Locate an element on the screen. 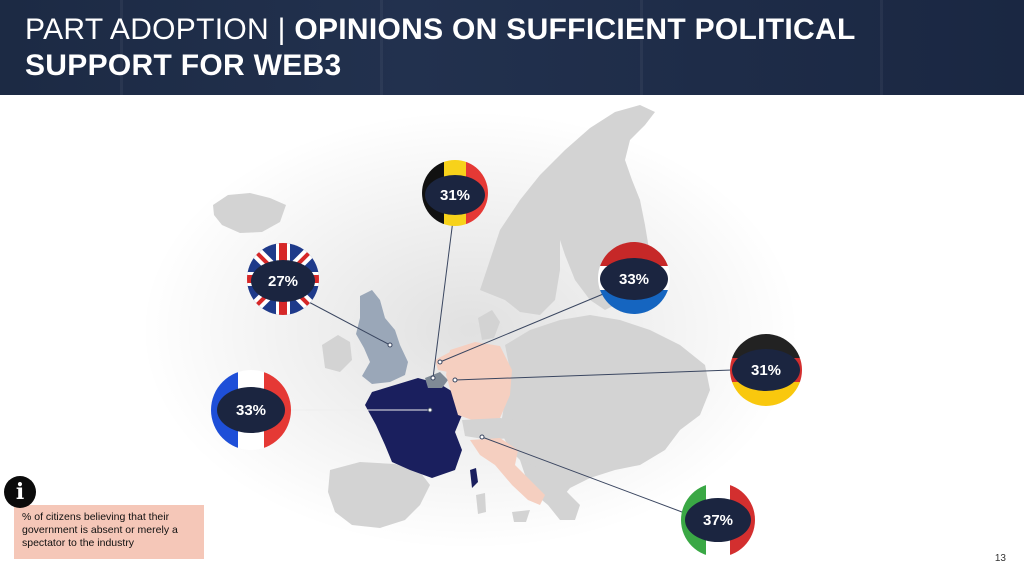 Image resolution: width=1024 pixels, height=578 pixels. dot-belgium is located at coordinates (433, 378).